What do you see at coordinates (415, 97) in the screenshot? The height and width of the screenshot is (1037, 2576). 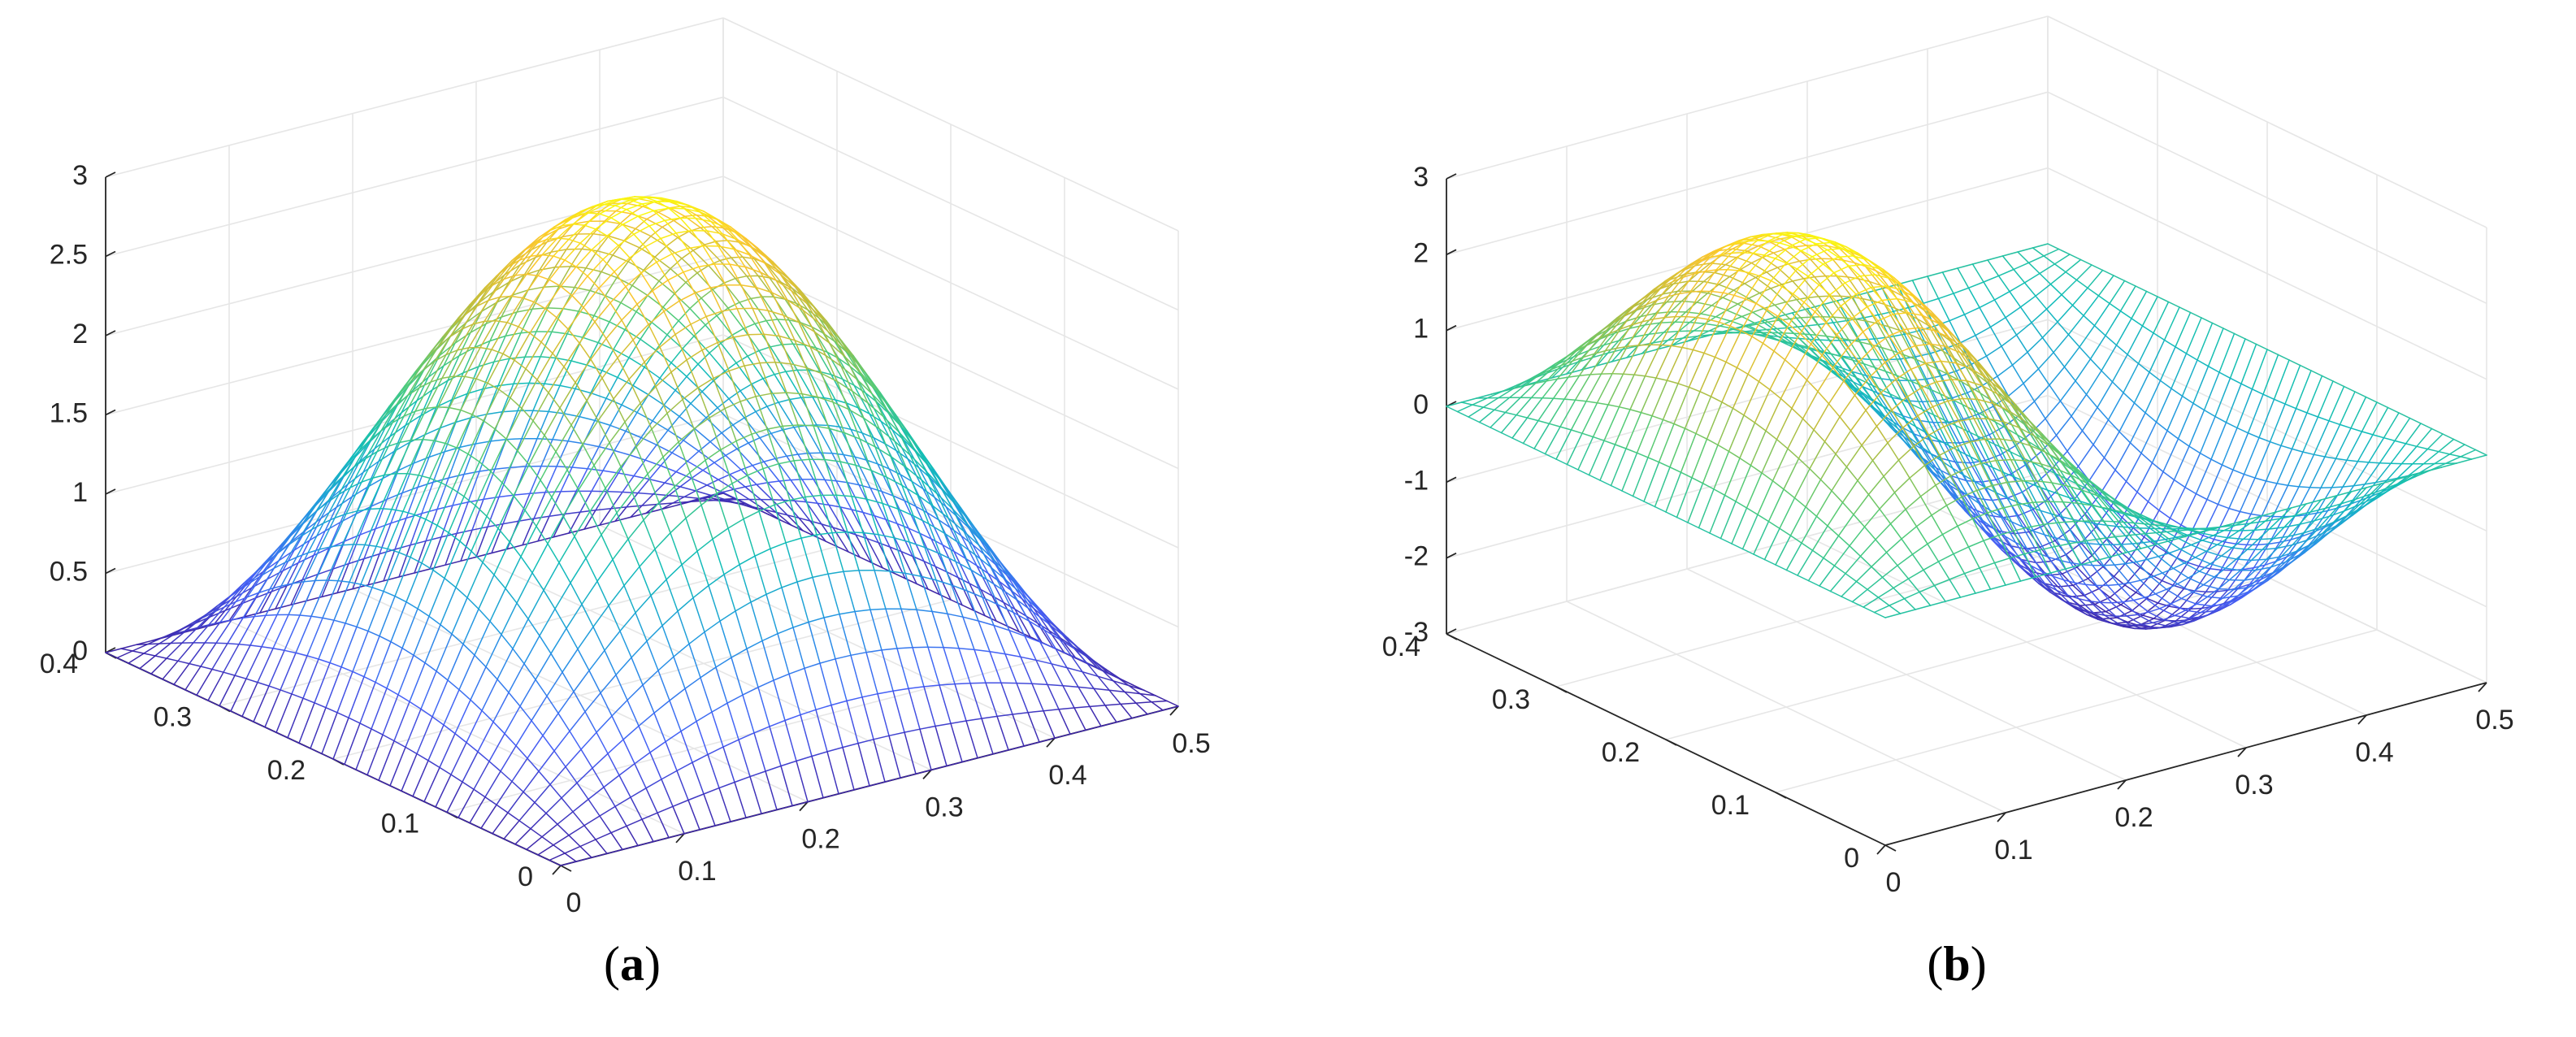 I see `chart-a-grid-line` at bounding box center [415, 97].